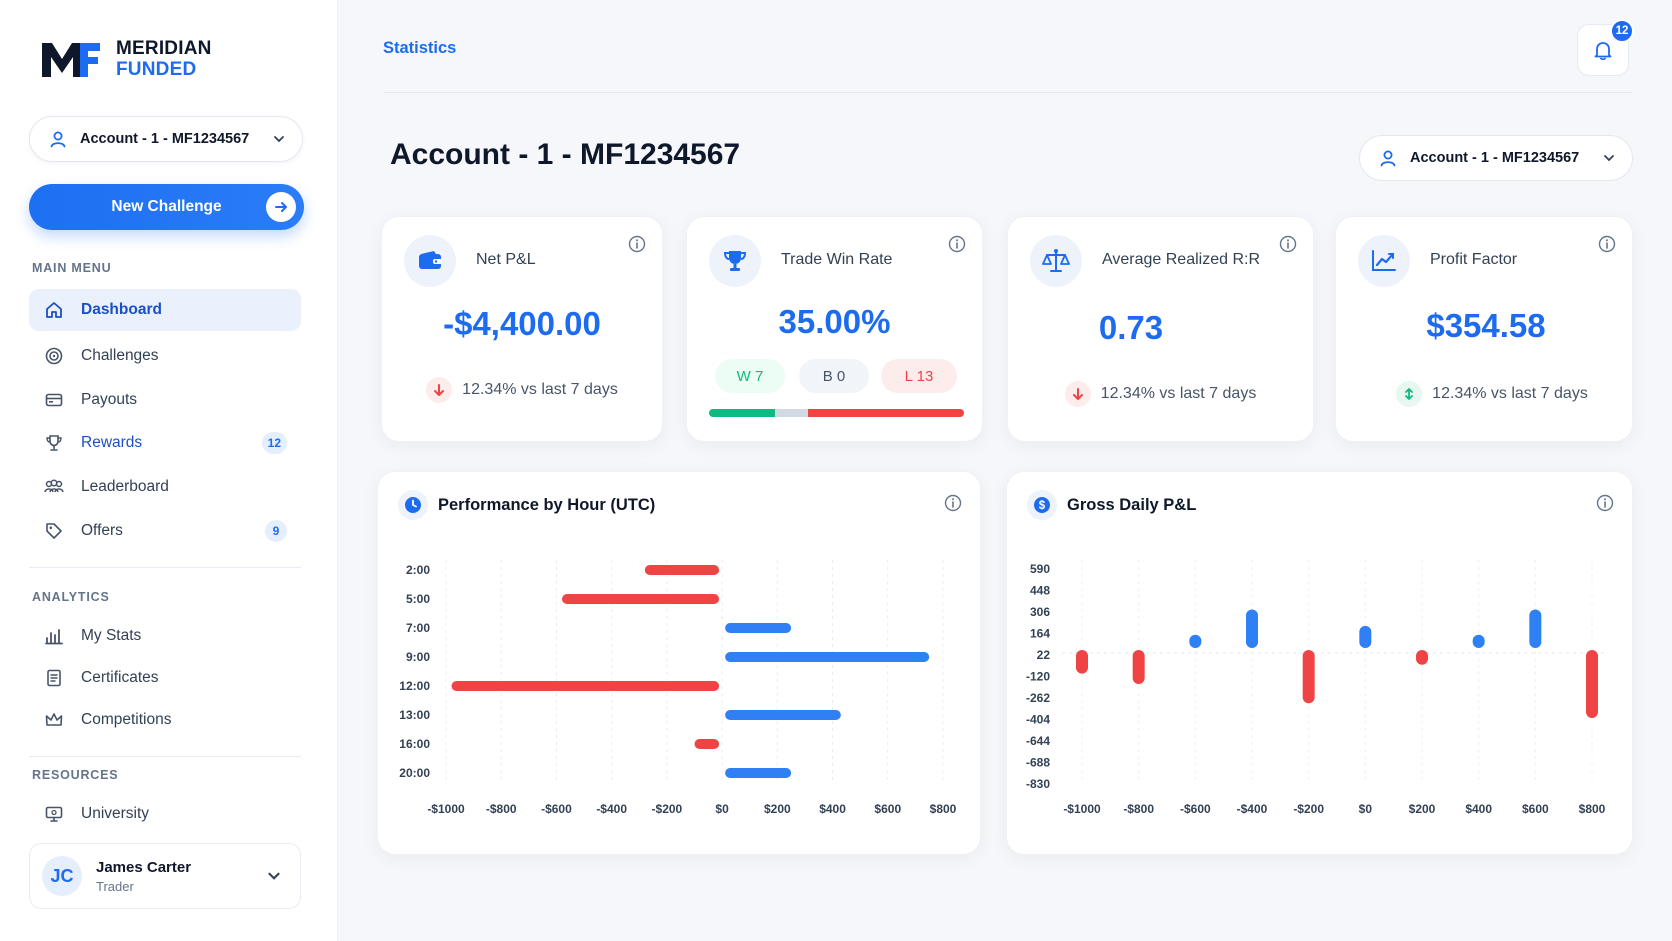 The width and height of the screenshot is (1672, 941). I want to click on user-profile-card: JC James Carter Trader, so click(165, 876).